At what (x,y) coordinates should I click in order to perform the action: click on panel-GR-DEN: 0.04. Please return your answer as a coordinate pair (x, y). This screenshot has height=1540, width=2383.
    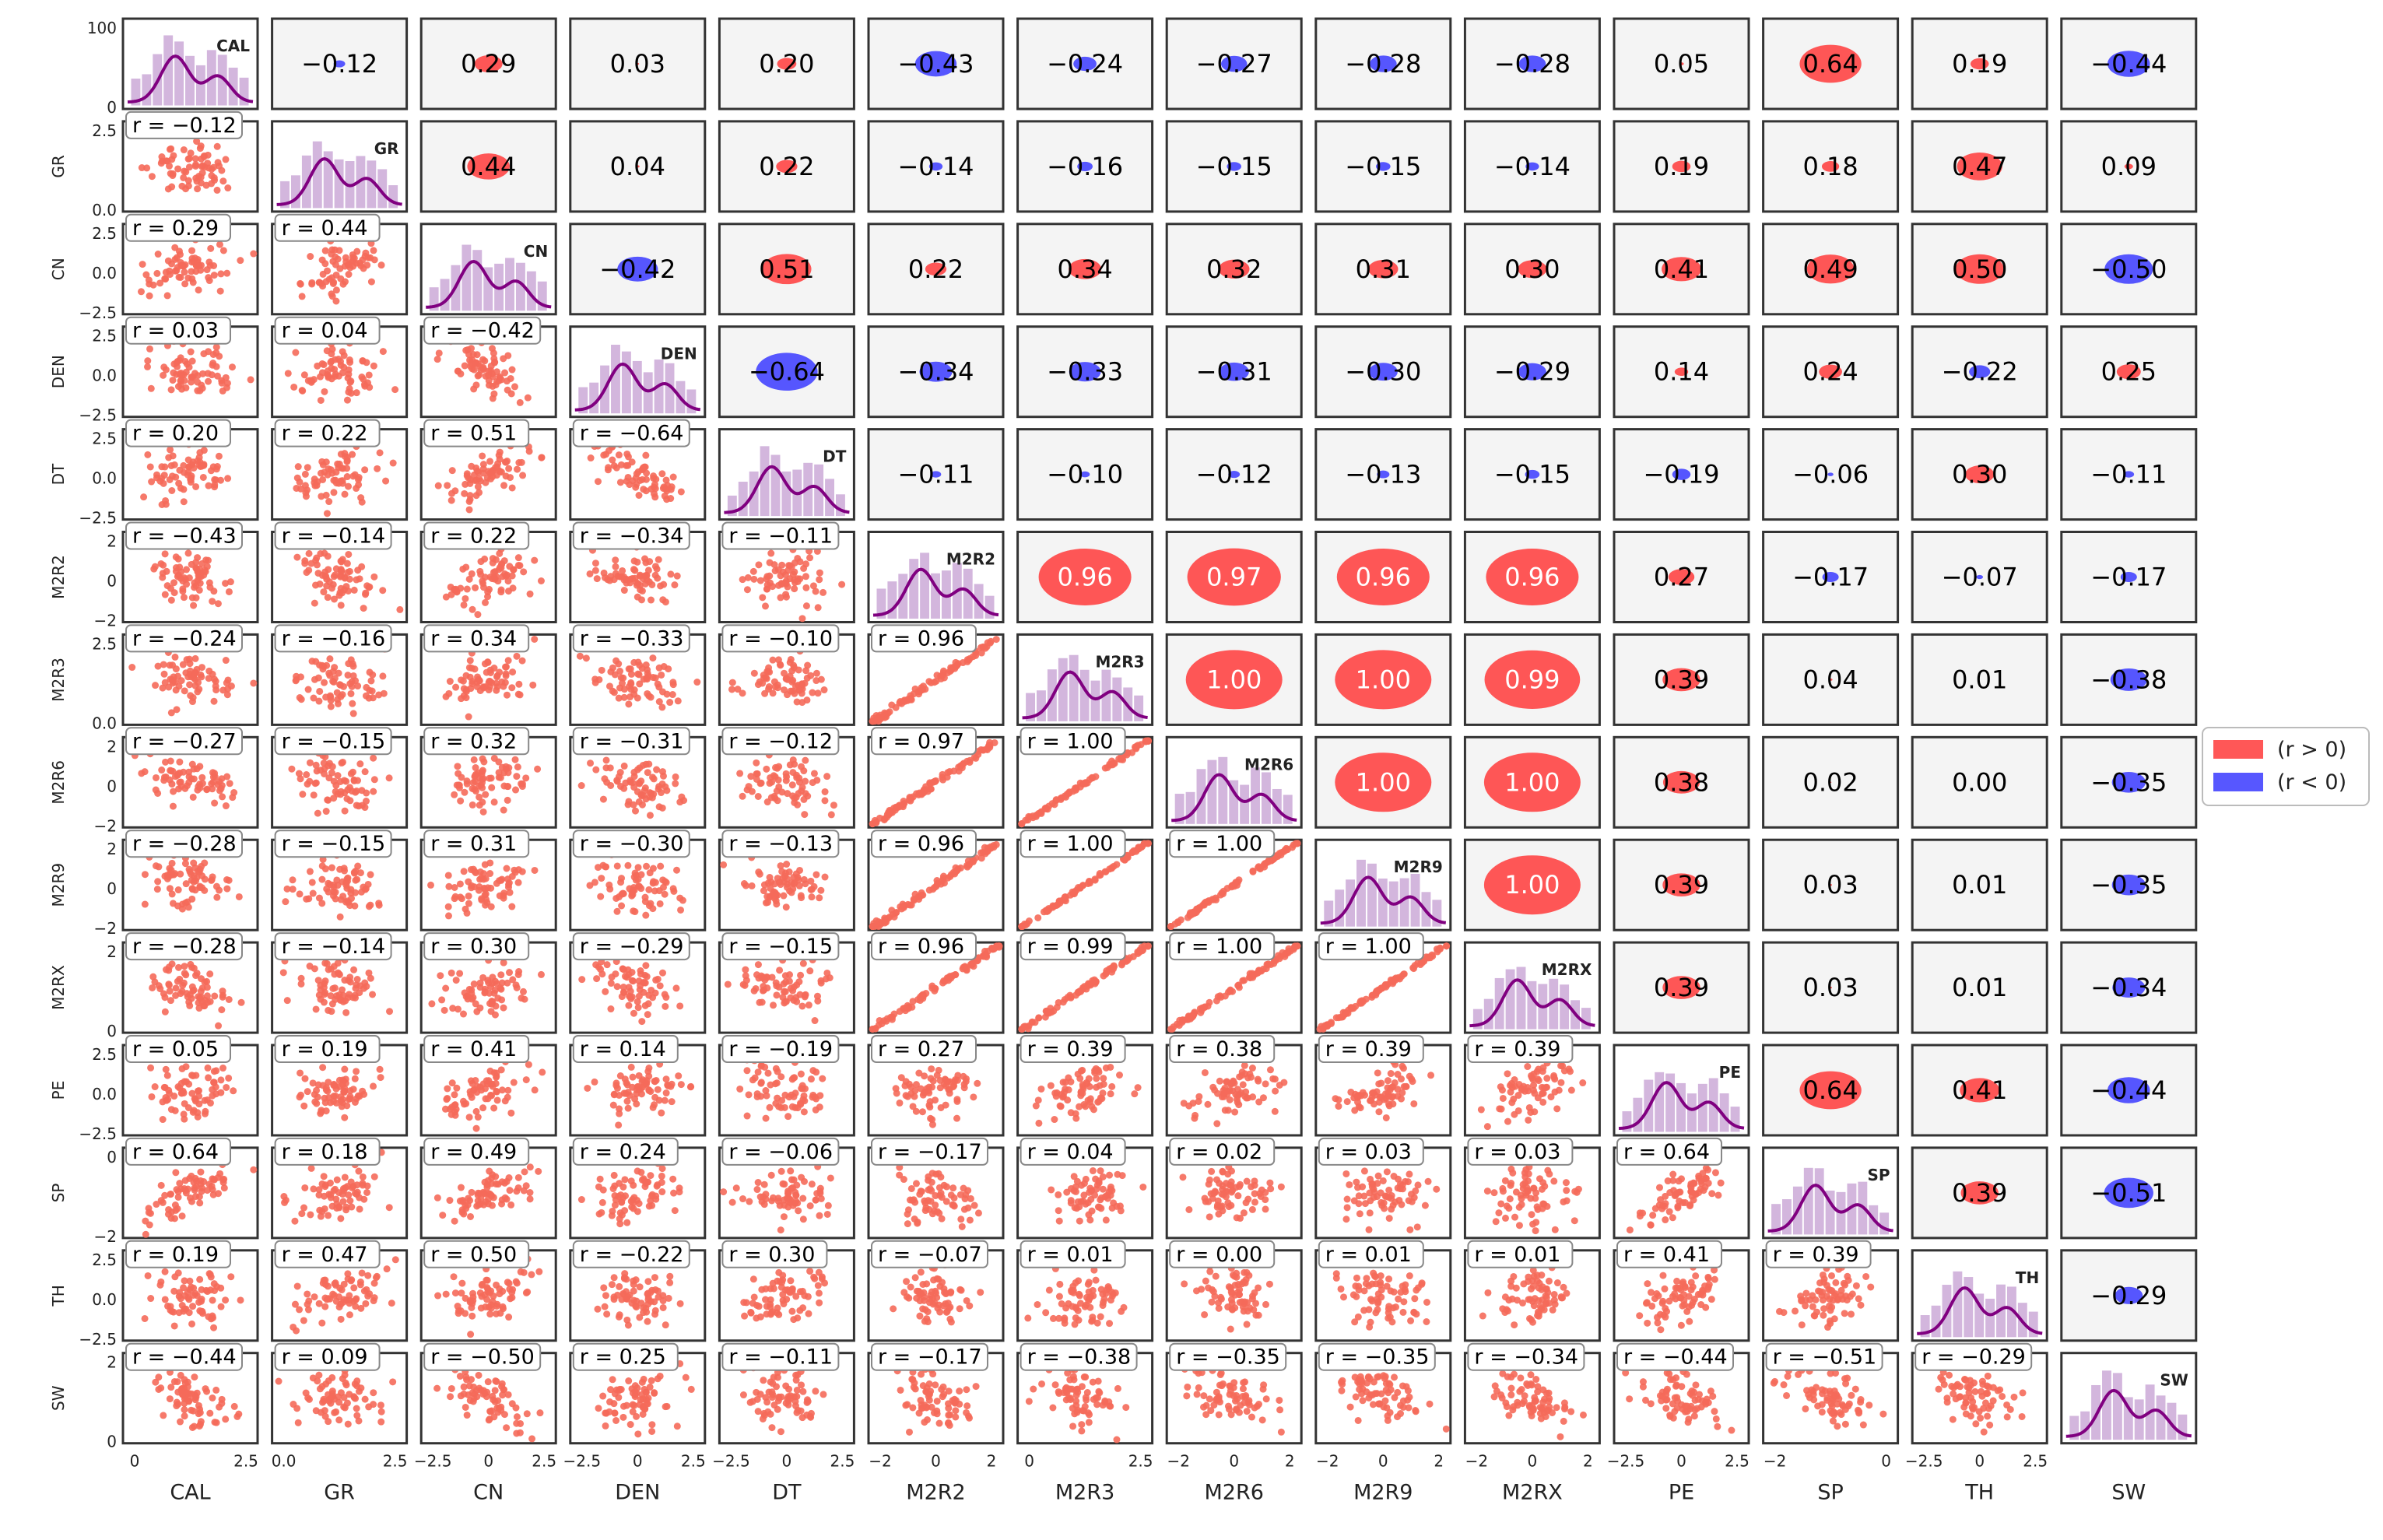
    Looking at the image, I should click on (638, 166).